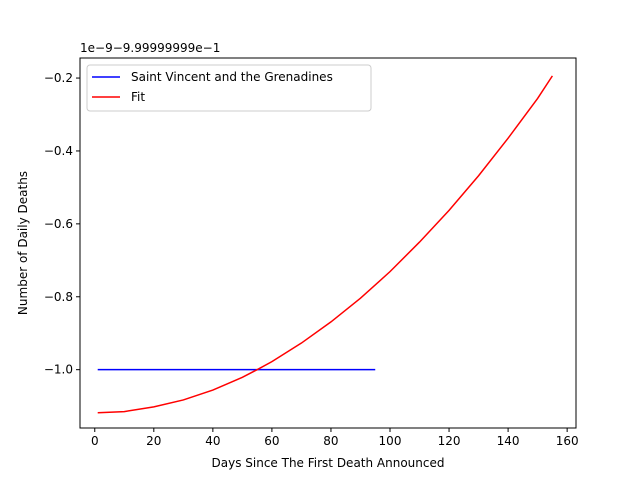  I want to click on y-tick-label: −0.4, so click(58, 151).